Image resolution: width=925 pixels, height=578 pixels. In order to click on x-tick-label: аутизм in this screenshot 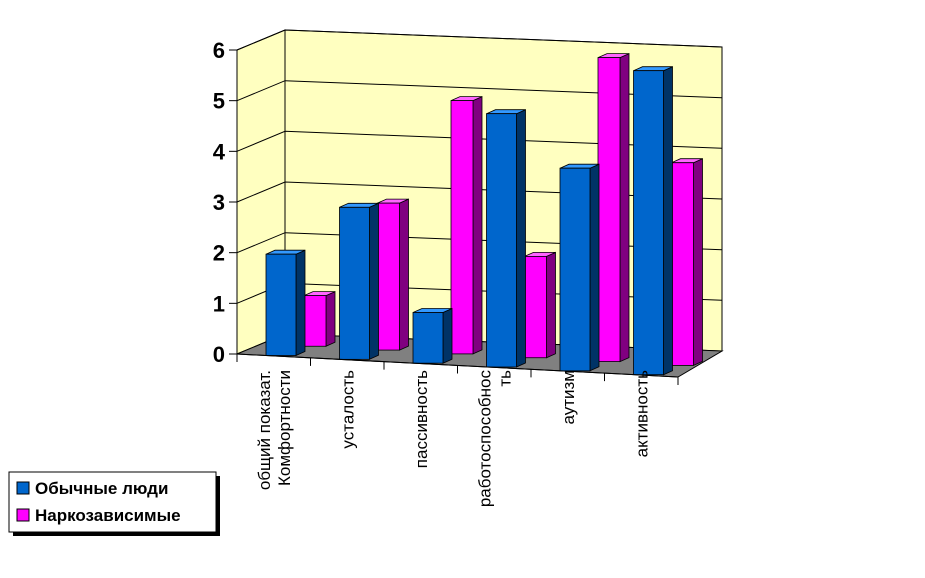, I will do `click(568, 397)`.